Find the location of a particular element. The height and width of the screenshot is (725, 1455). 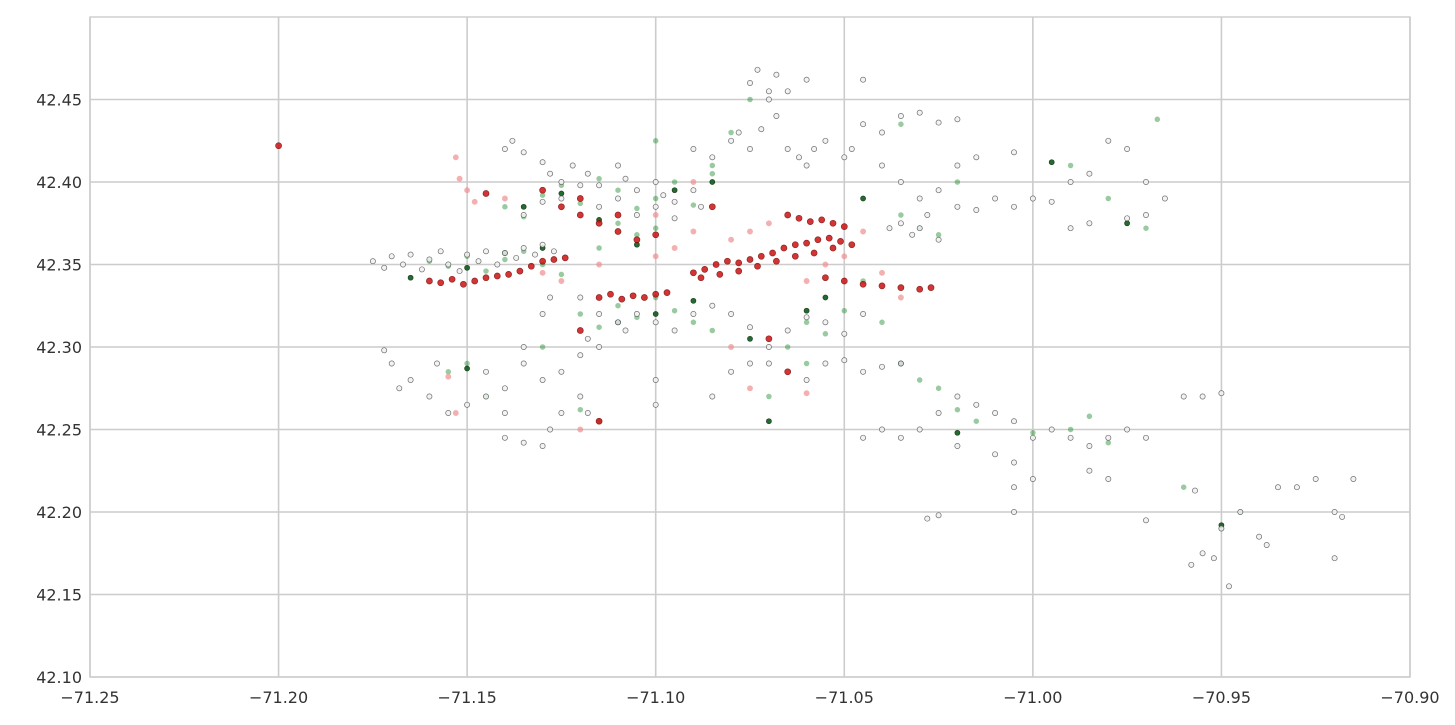

y-tick-label: 42.40 is located at coordinates (59, 182).